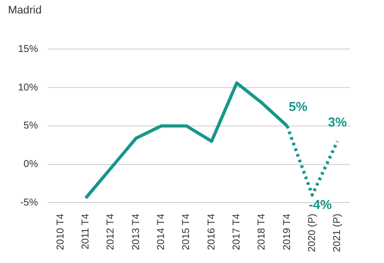  Describe the element at coordinates (31, 126) in the screenshot. I see `y-tick-label: 5%` at that location.